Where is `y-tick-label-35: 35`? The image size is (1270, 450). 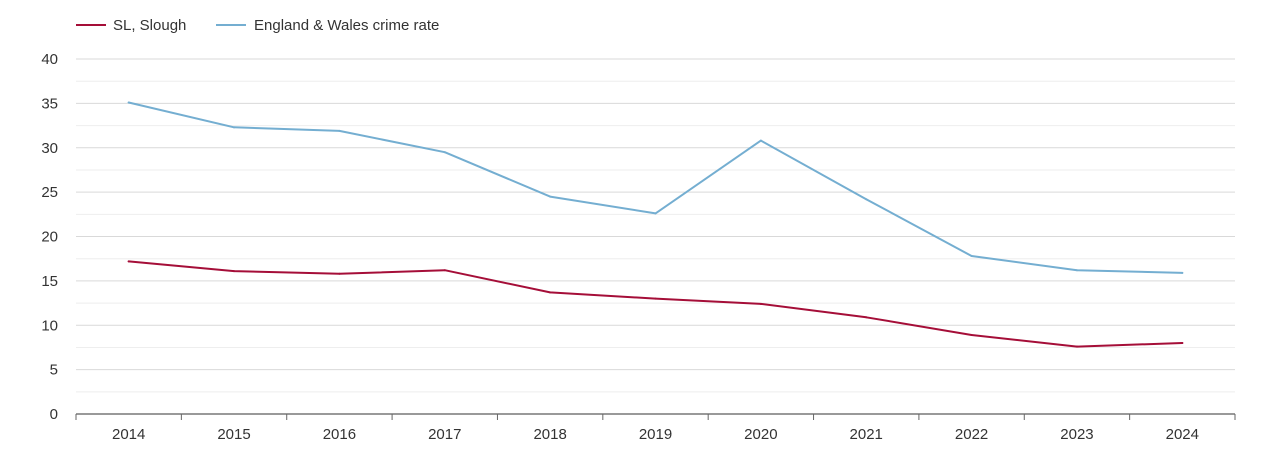 y-tick-label-35: 35 is located at coordinates (49, 103).